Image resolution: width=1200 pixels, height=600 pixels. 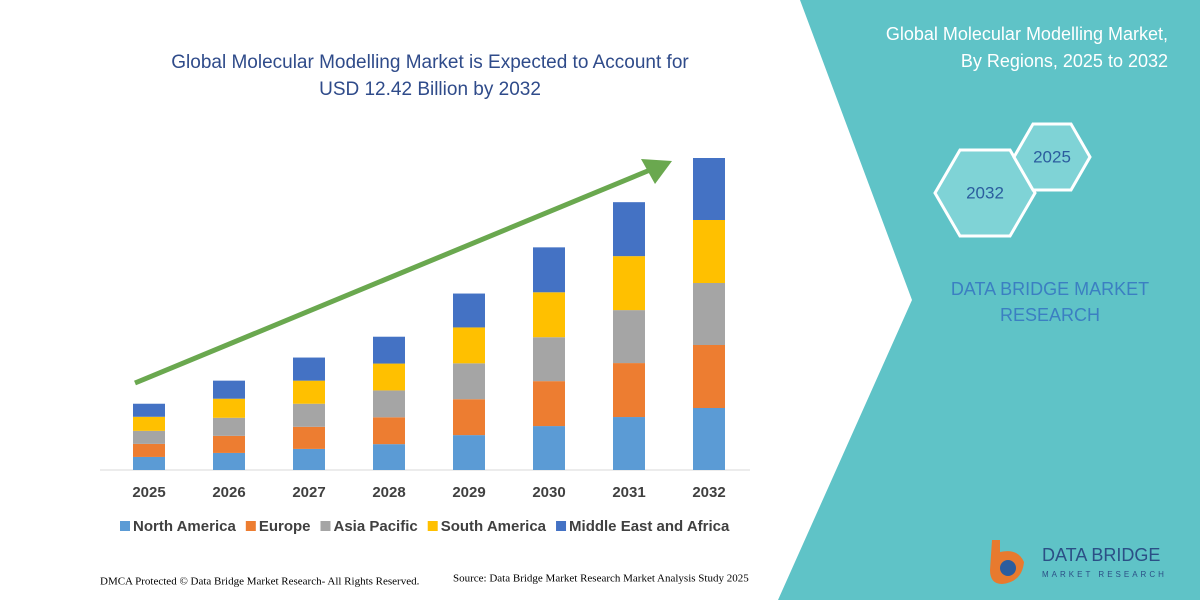 I want to click on x-tick-label: 2025, so click(x=148, y=492).